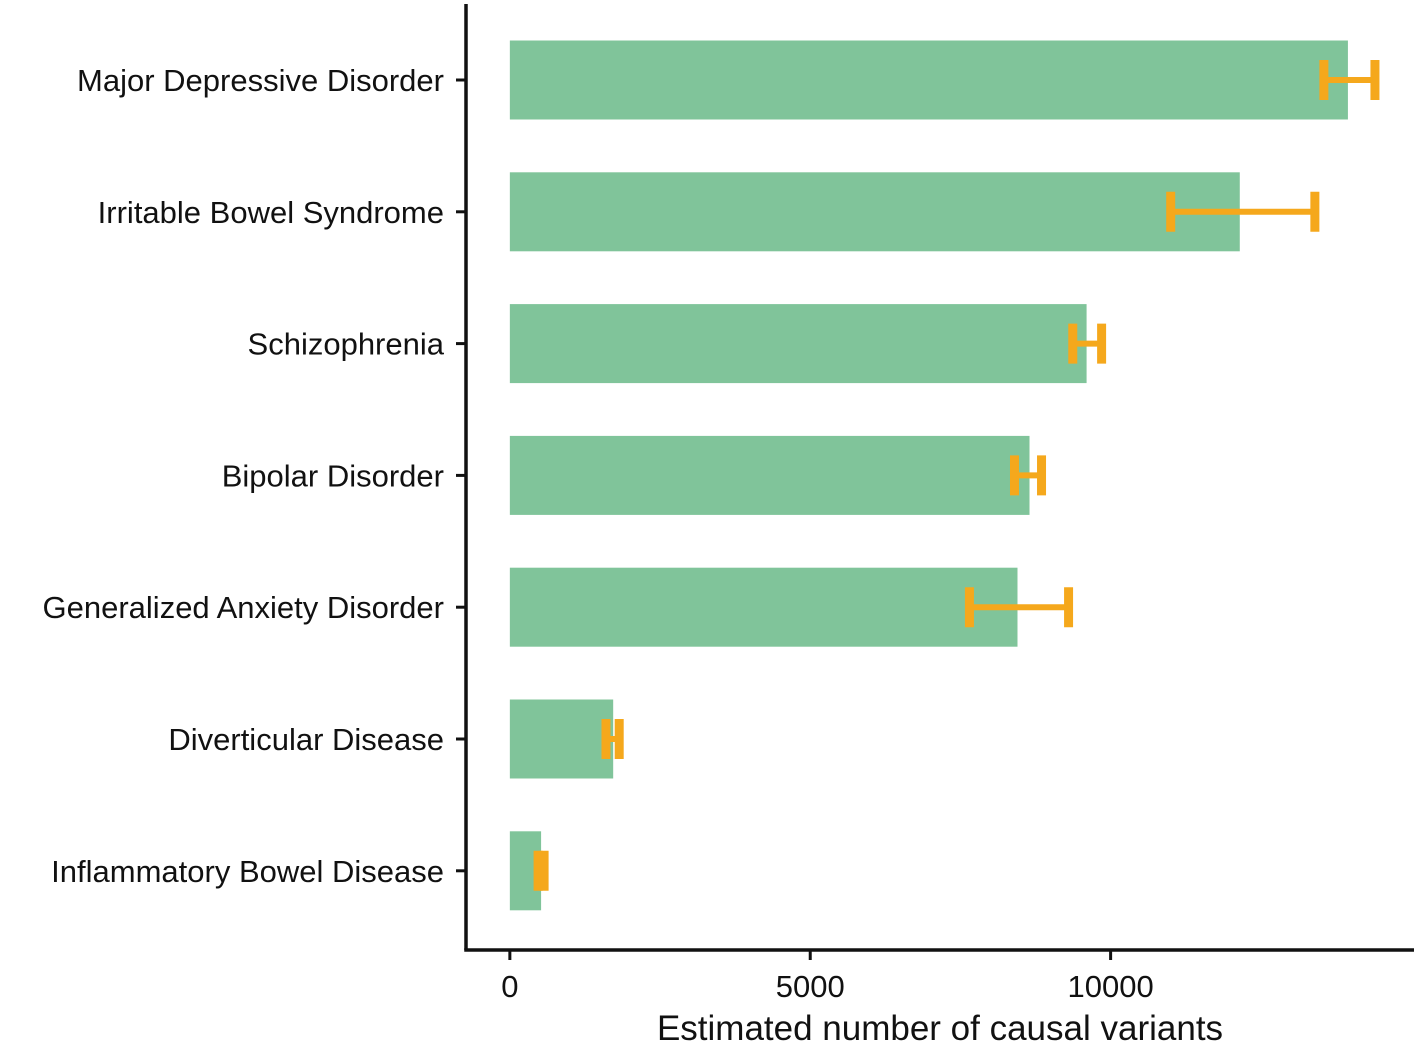 Image resolution: width=1416 pixels, height=1046 pixels. I want to click on category-label-0: Major Depressive Disorder, so click(260, 80).